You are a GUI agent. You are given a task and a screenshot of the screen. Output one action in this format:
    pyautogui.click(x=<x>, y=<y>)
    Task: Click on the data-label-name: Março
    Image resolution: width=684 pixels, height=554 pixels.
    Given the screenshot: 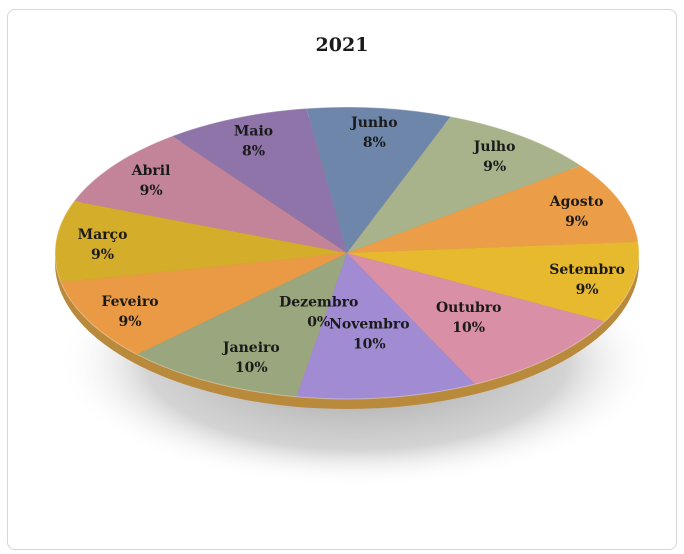 What is the action you would take?
    pyautogui.click(x=103, y=235)
    